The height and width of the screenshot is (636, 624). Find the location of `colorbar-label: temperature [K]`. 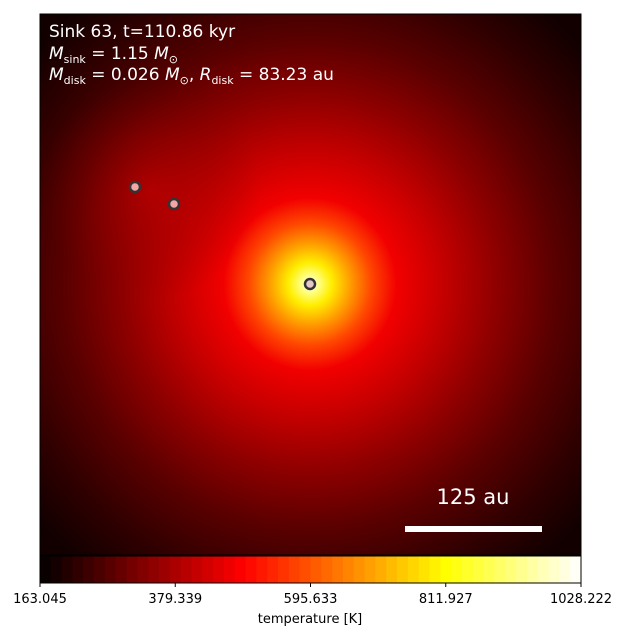

colorbar-label: temperature [K] is located at coordinates (310, 619).